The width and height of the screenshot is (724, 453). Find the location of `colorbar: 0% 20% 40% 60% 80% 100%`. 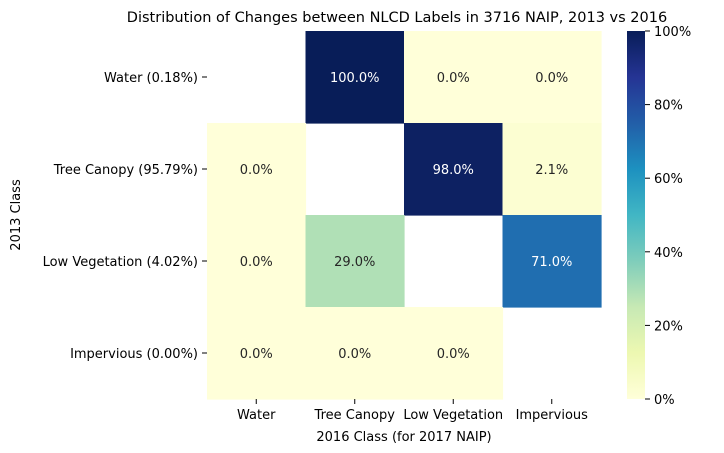

colorbar: 0% 20% 40% 60% 80% 100% is located at coordinates (659, 216).